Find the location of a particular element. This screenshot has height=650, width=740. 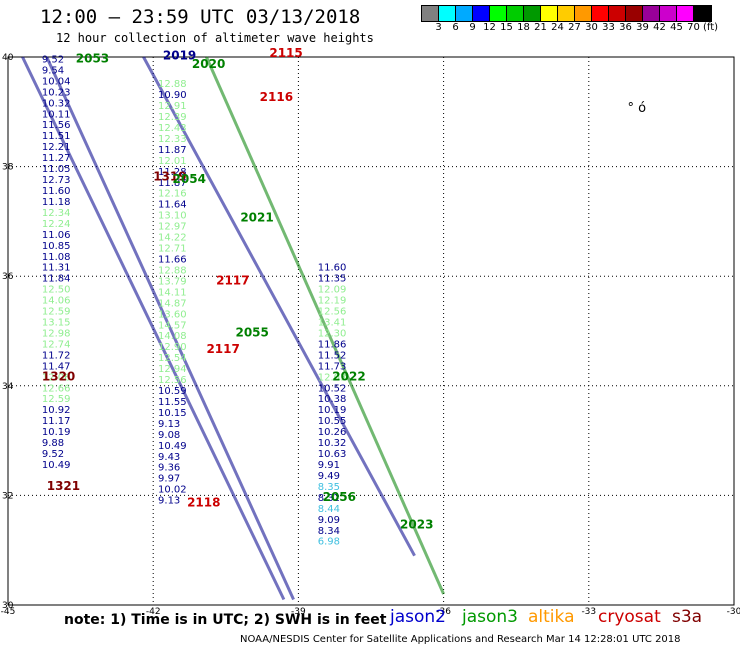

swh-value: 11.55 is located at coordinates (172, 402).